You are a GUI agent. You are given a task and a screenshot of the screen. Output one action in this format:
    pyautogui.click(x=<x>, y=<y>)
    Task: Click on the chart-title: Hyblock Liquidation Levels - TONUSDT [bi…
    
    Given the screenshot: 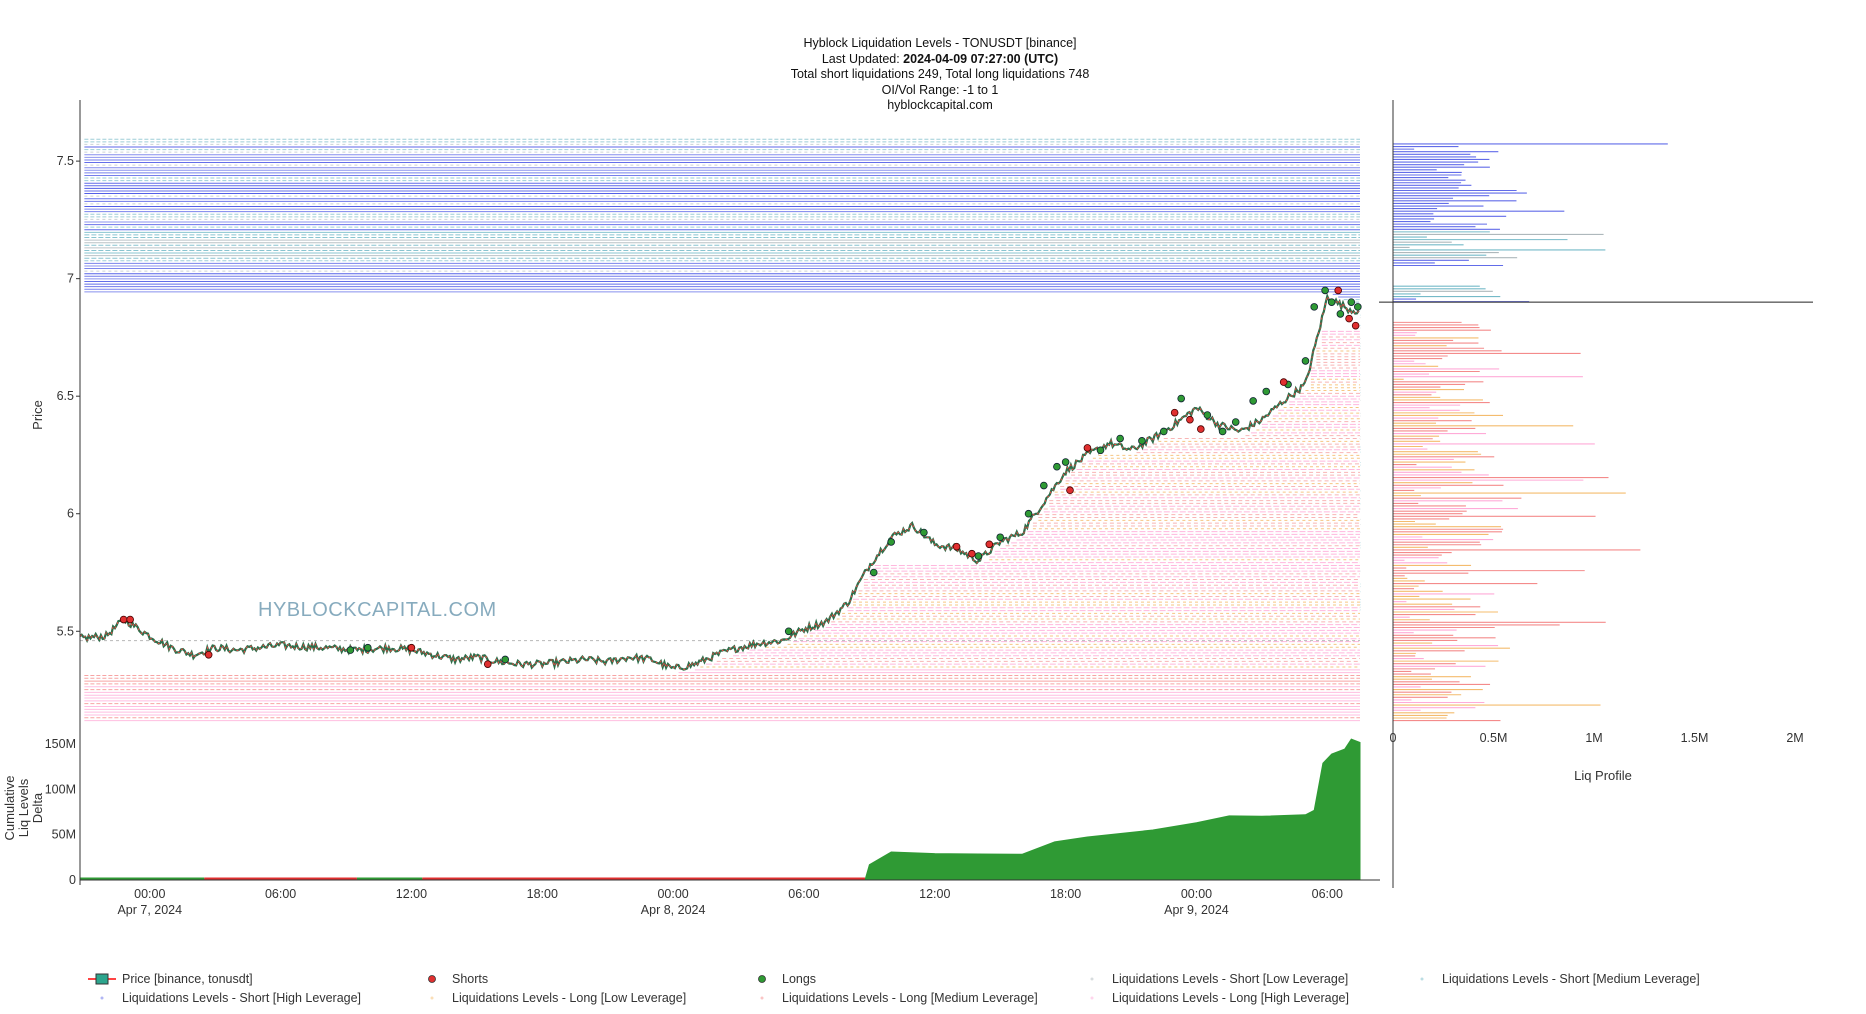 What is the action you would take?
    pyautogui.click(x=940, y=43)
    